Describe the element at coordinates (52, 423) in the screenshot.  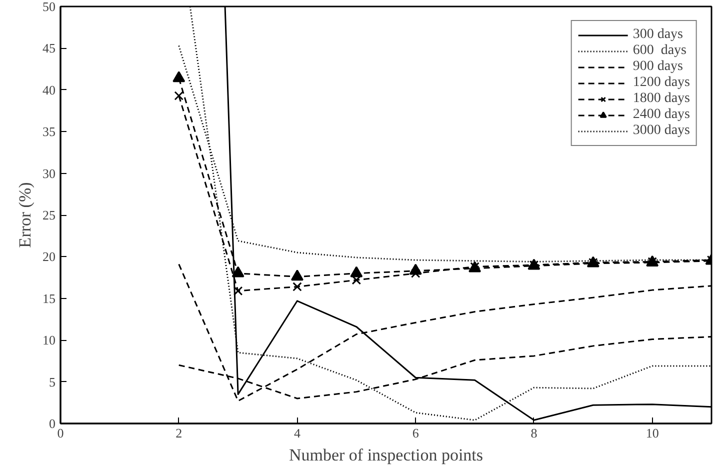
I see `y-tick-label: 0` at that location.